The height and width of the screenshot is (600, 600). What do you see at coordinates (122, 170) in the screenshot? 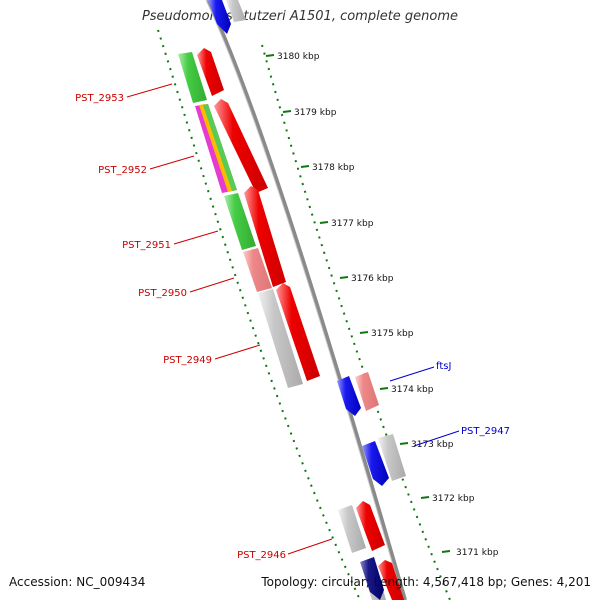
I see `gene-label: PST_2952` at bounding box center [122, 170].